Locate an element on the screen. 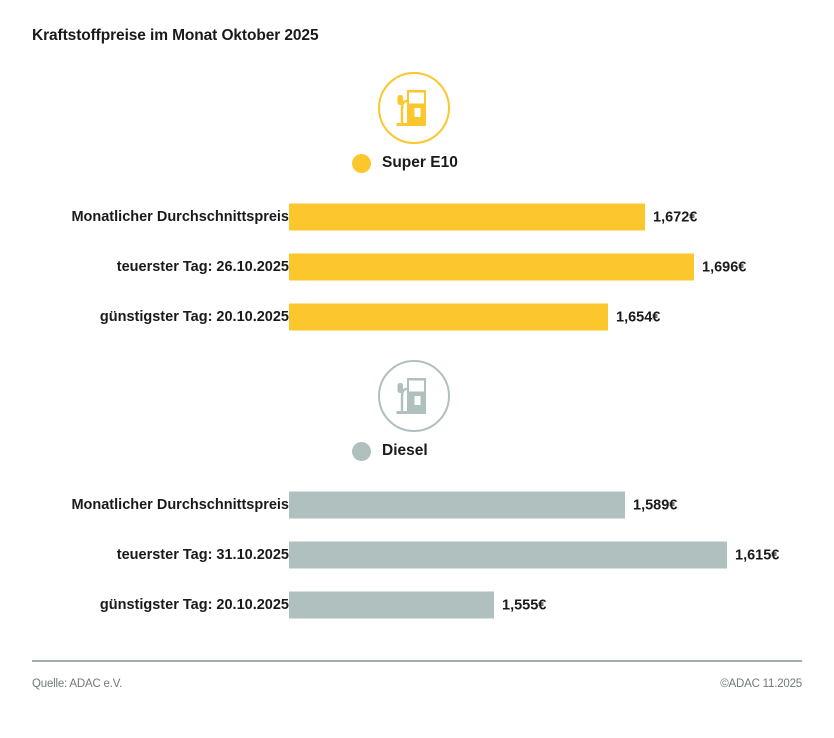 The height and width of the screenshot is (738, 834). legend-color-dot-super is located at coordinates (361, 163).